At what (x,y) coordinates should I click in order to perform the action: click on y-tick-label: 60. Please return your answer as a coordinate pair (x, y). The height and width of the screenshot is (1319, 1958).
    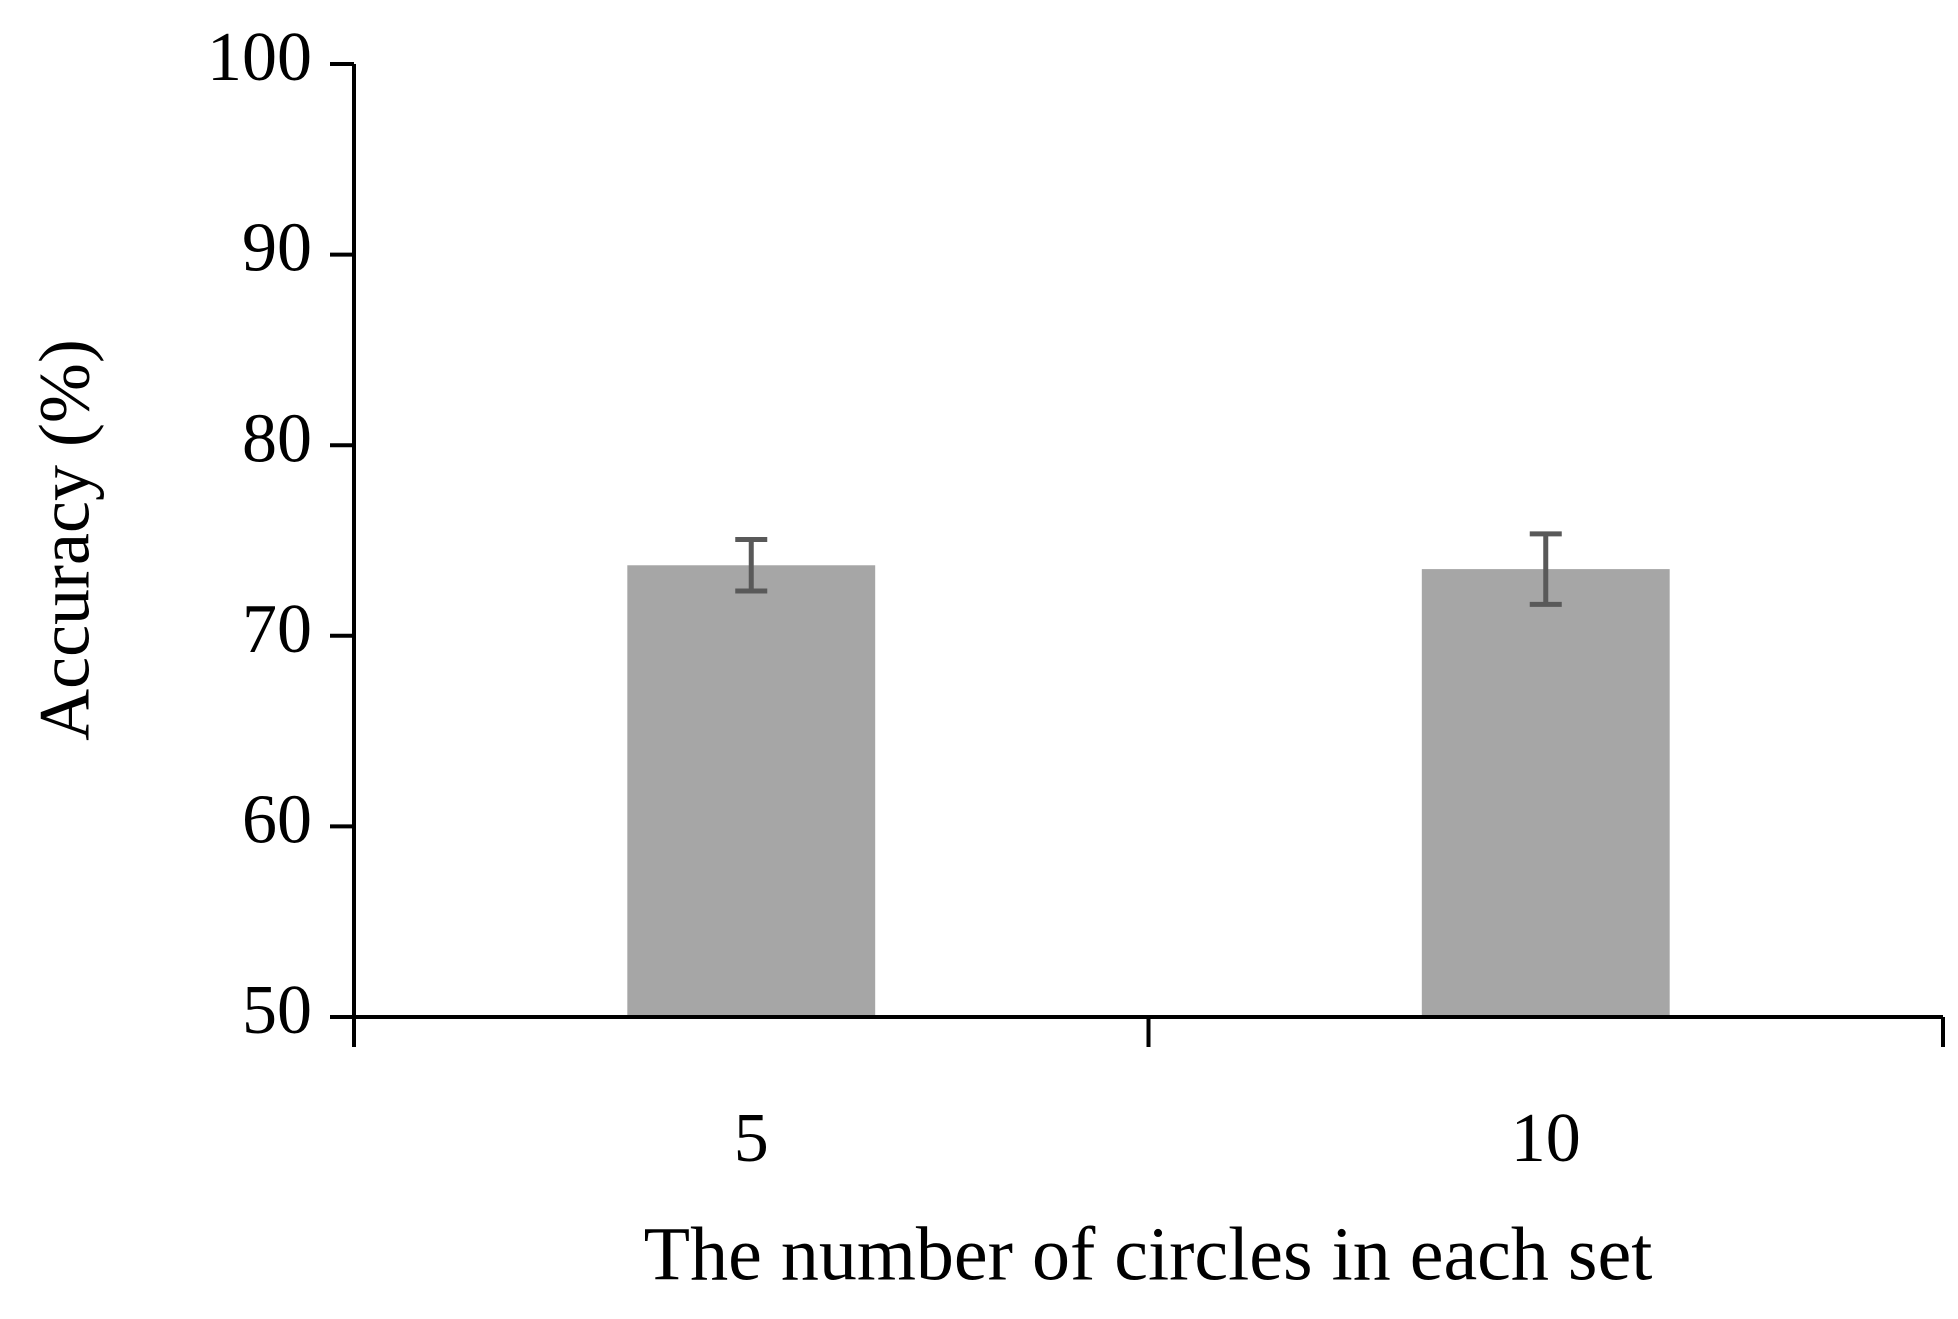
    Looking at the image, I should click on (277, 819).